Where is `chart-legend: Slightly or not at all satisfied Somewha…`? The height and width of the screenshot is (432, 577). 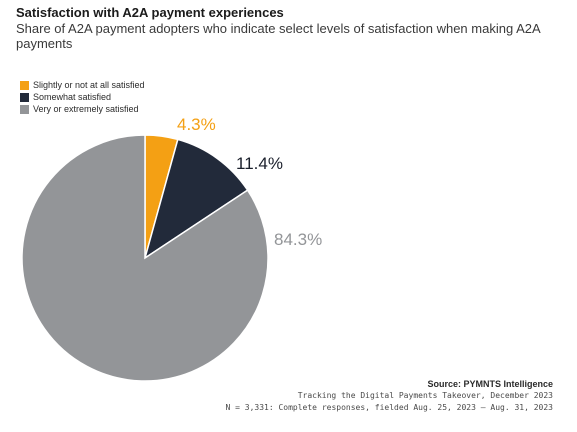
chart-legend: Slightly or not at all satisfied Somewha… is located at coordinates (82, 97).